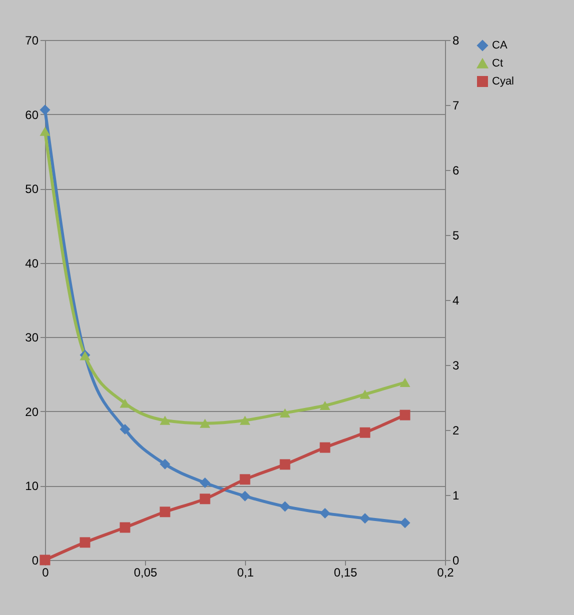 Image resolution: width=574 pixels, height=615 pixels. I want to click on legend-label: CA, so click(500, 46).